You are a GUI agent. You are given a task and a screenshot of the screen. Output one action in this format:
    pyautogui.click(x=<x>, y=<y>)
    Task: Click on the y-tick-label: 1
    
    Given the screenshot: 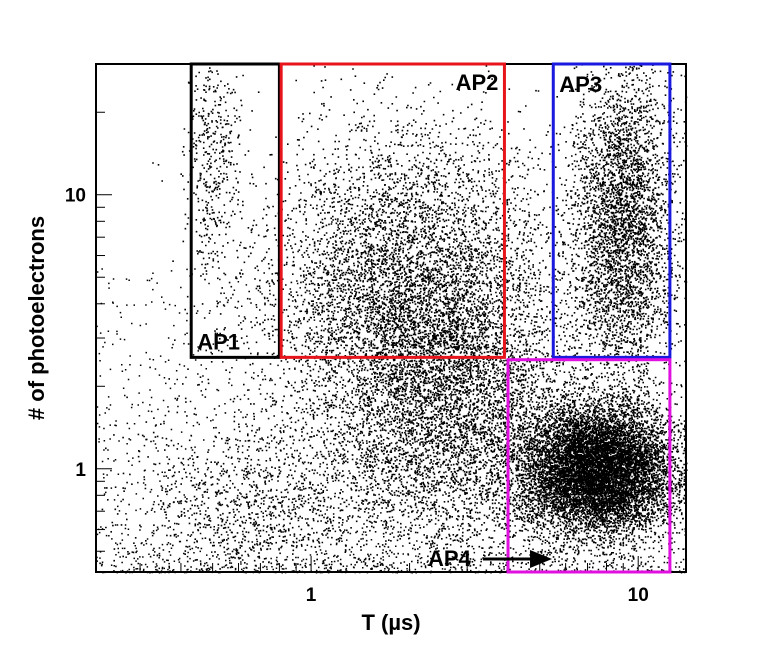 What is the action you would take?
    pyautogui.click(x=80, y=470)
    